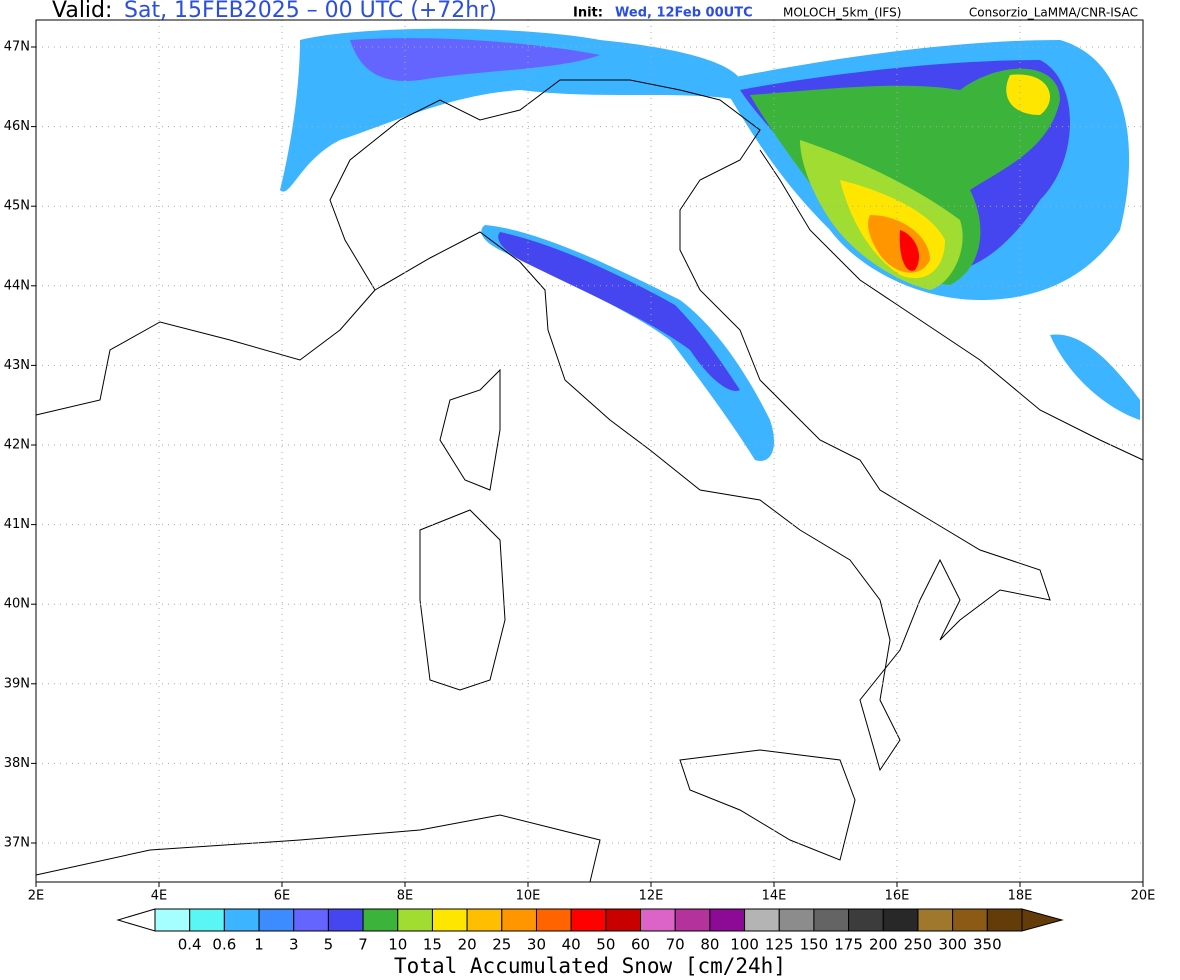 Image resolution: width=1180 pixels, height=980 pixels. I want to click on valid-label: Valid:, so click(82, 11).